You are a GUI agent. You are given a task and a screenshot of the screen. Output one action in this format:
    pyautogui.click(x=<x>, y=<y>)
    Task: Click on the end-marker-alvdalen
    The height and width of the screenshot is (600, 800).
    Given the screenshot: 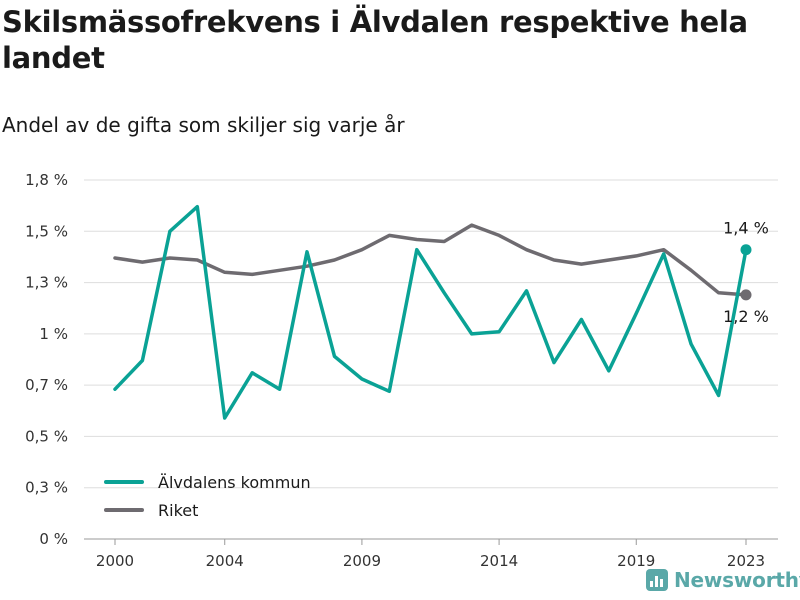 What is the action you would take?
    pyautogui.click(x=746, y=250)
    